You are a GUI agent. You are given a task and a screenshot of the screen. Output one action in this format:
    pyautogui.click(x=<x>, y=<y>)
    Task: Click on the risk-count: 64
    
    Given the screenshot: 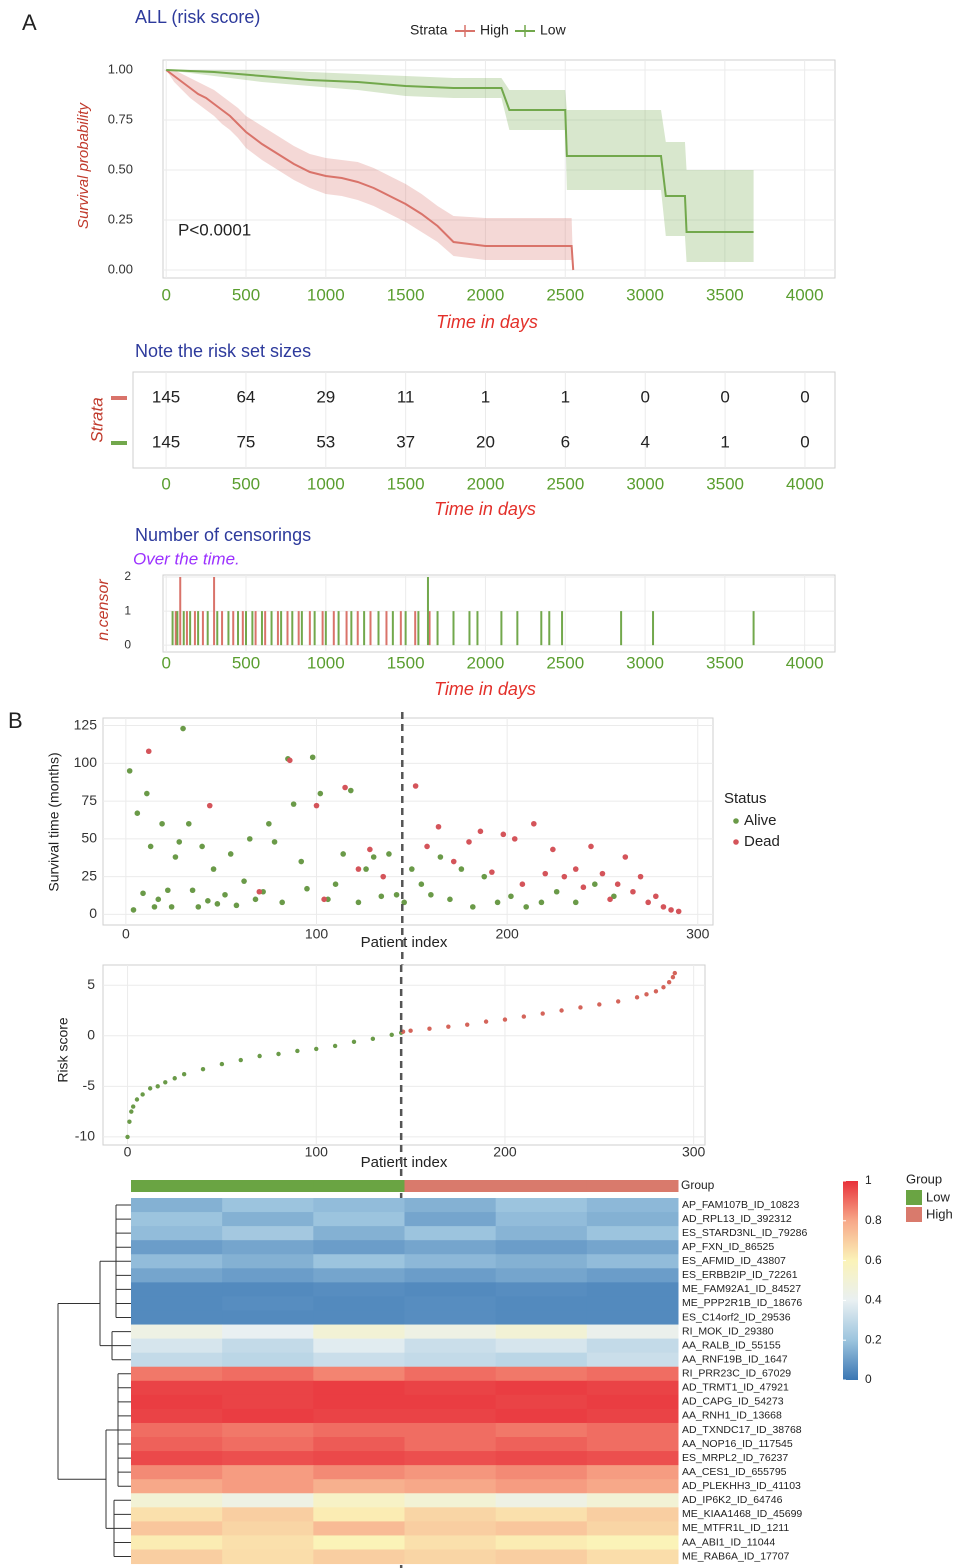 What is the action you would take?
    pyautogui.click(x=245, y=396)
    